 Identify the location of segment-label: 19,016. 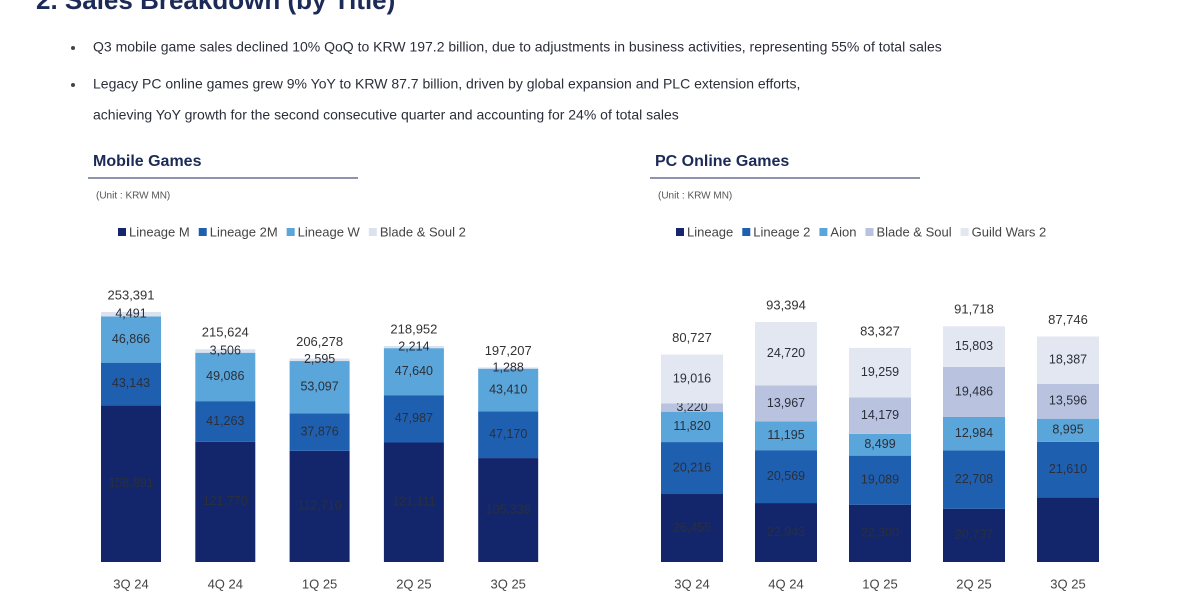
(692, 378).